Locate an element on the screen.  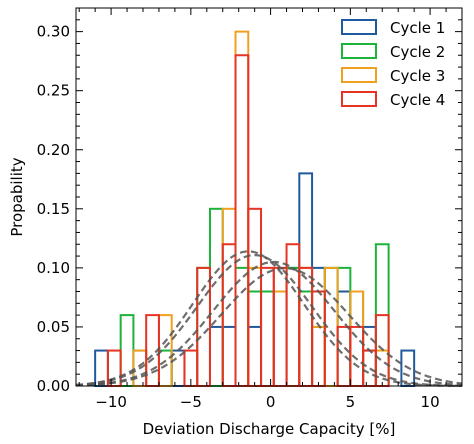
y-tick-label: 0.10 is located at coordinates (53, 268).